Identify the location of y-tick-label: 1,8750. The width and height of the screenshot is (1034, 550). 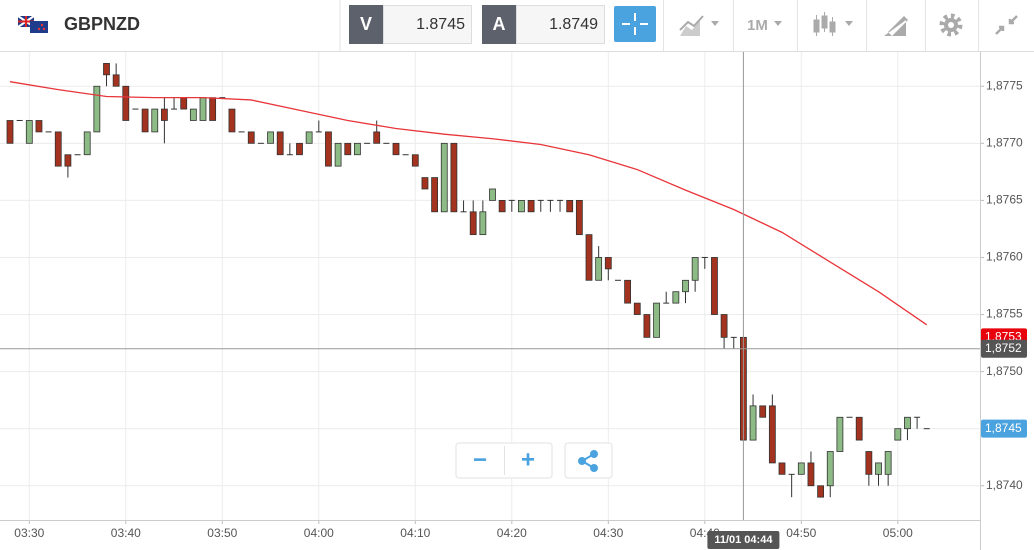
(1004, 371).